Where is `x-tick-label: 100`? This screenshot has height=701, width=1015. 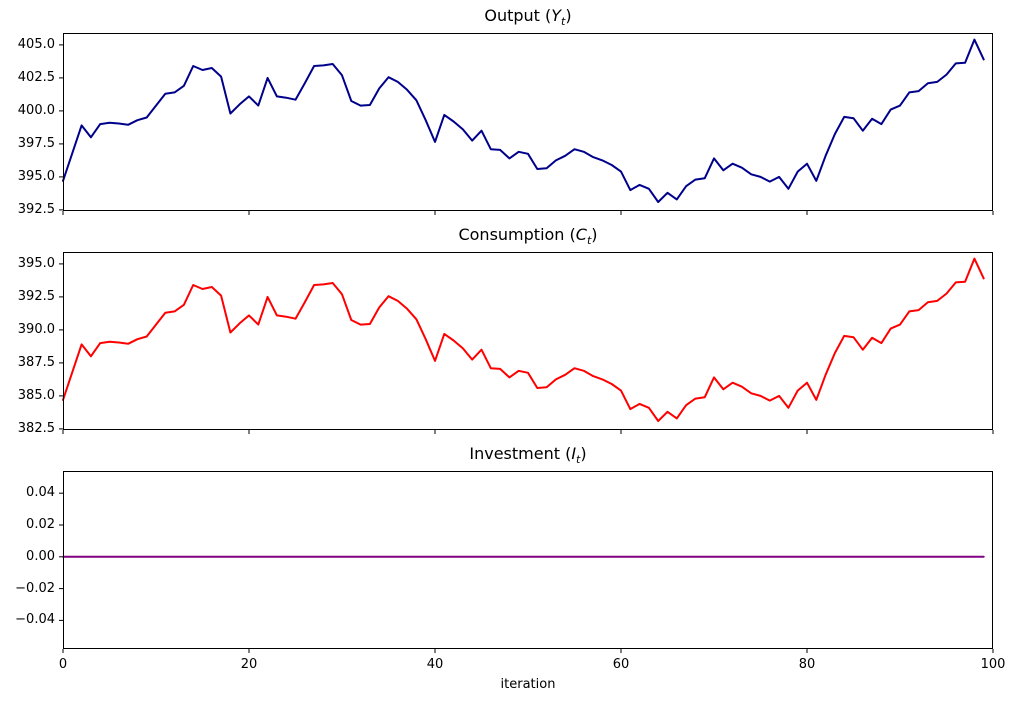 x-tick-label: 100 is located at coordinates (993, 664).